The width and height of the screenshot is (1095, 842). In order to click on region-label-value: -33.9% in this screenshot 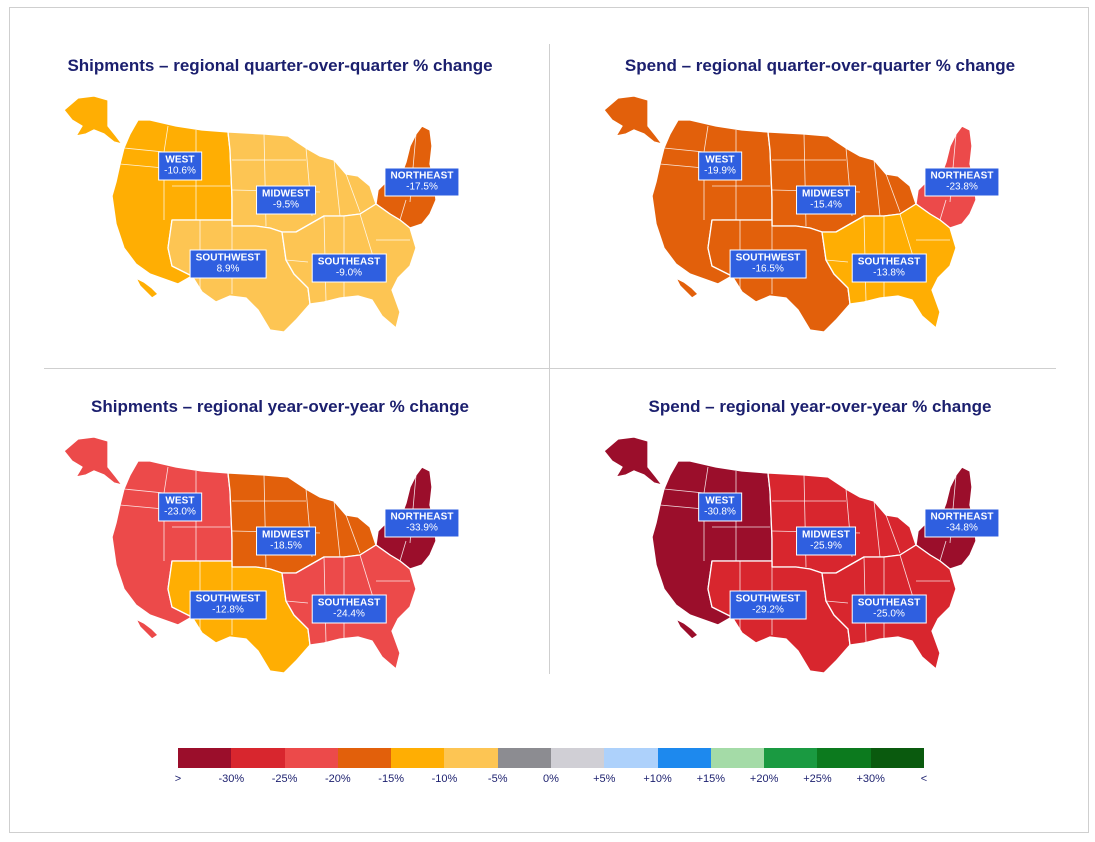, I will do `click(422, 528)`.